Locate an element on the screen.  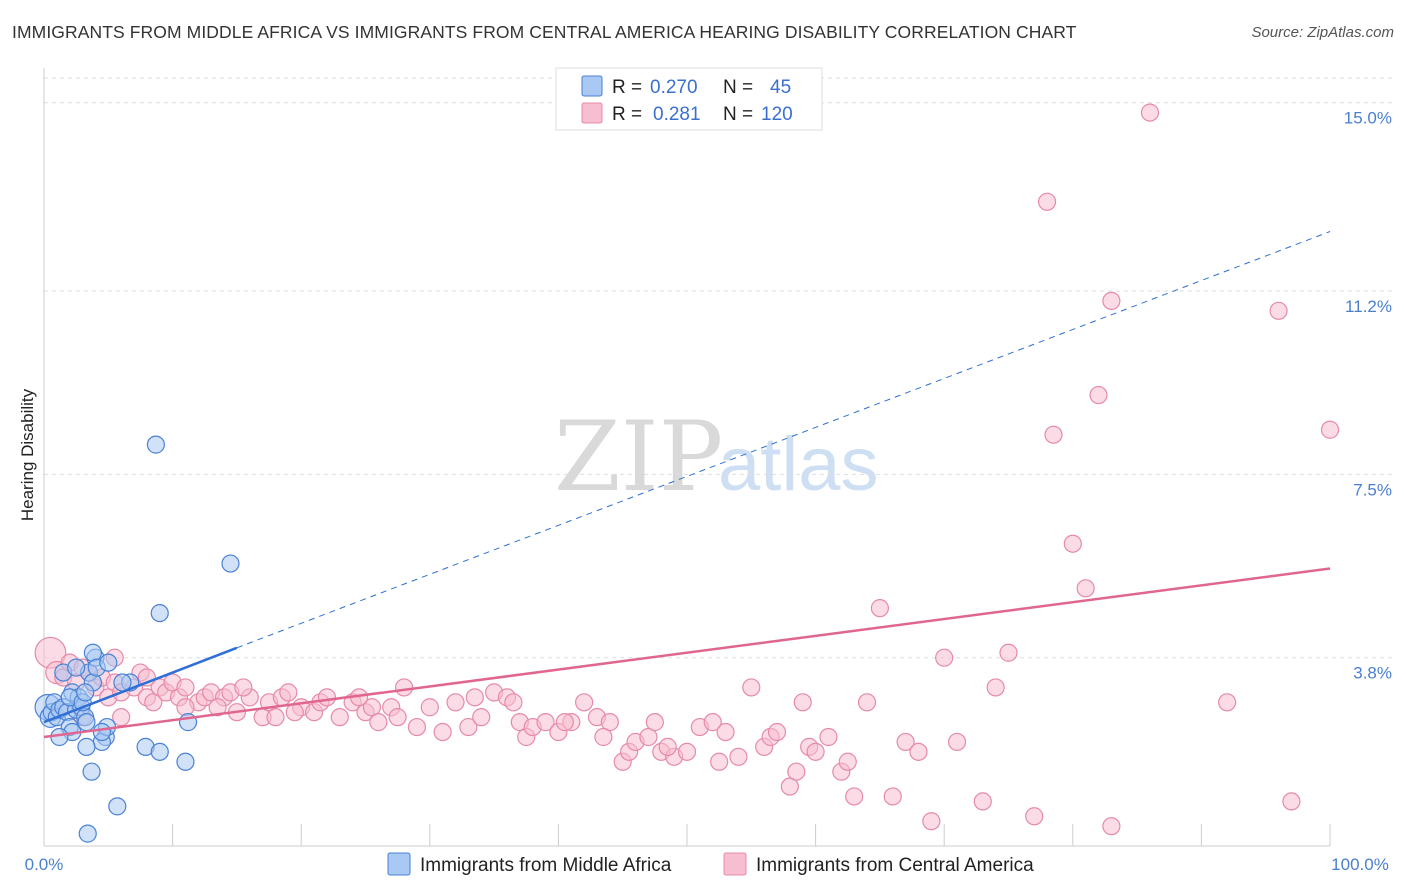
trend-line-middle-africa is located at coordinates (140, 685).